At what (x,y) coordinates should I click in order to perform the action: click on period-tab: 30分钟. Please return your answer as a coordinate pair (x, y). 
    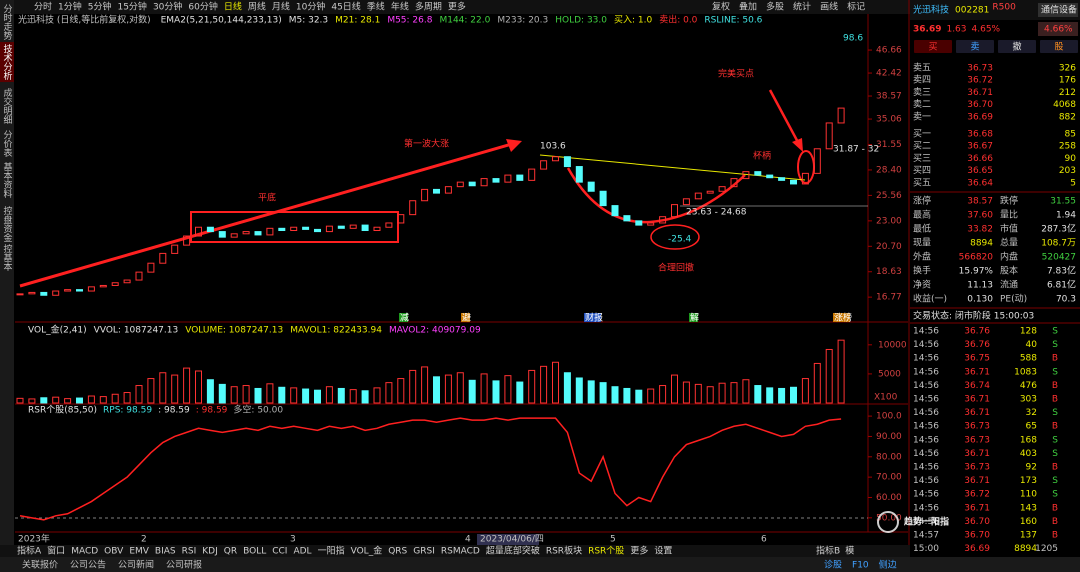
    Looking at the image, I should click on (167, 7).